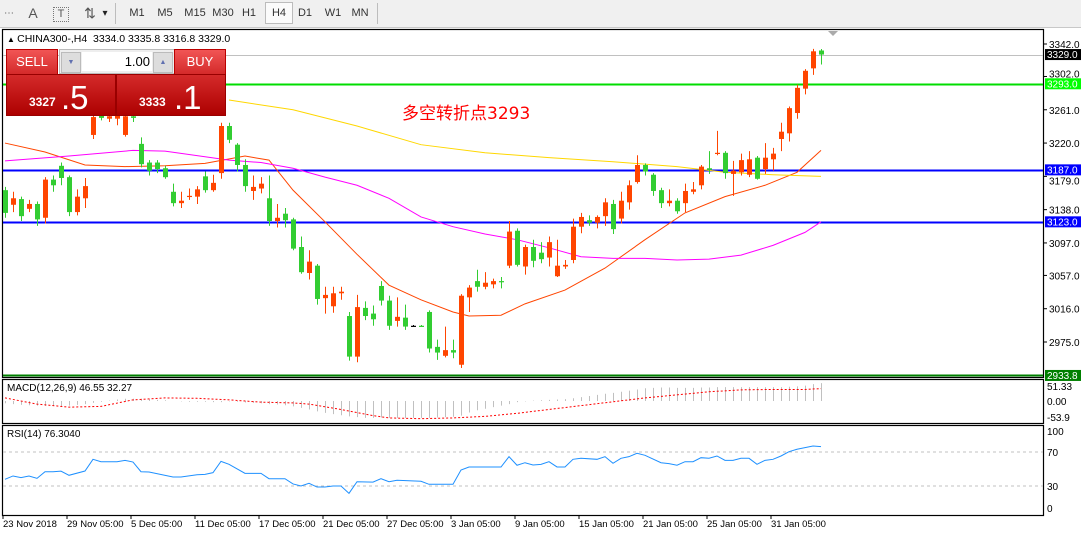 This screenshot has width=1081, height=533. What do you see at coordinates (105, 13) in the screenshot?
I see `dropdown-arrow-icon: ▾` at bounding box center [105, 13].